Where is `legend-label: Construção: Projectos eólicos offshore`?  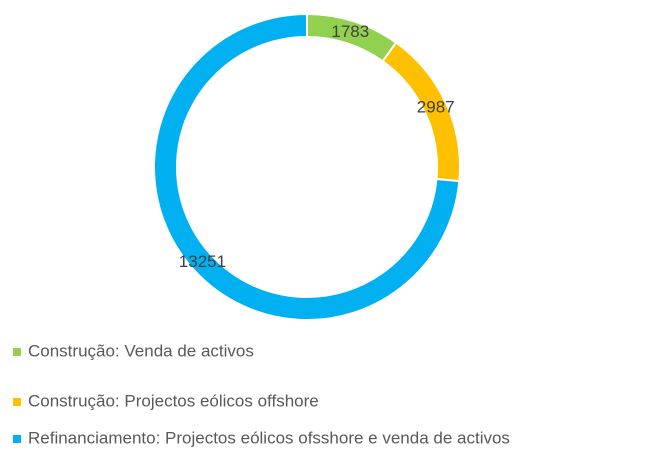 legend-label: Construção: Projectos eólicos offshore is located at coordinates (173, 400).